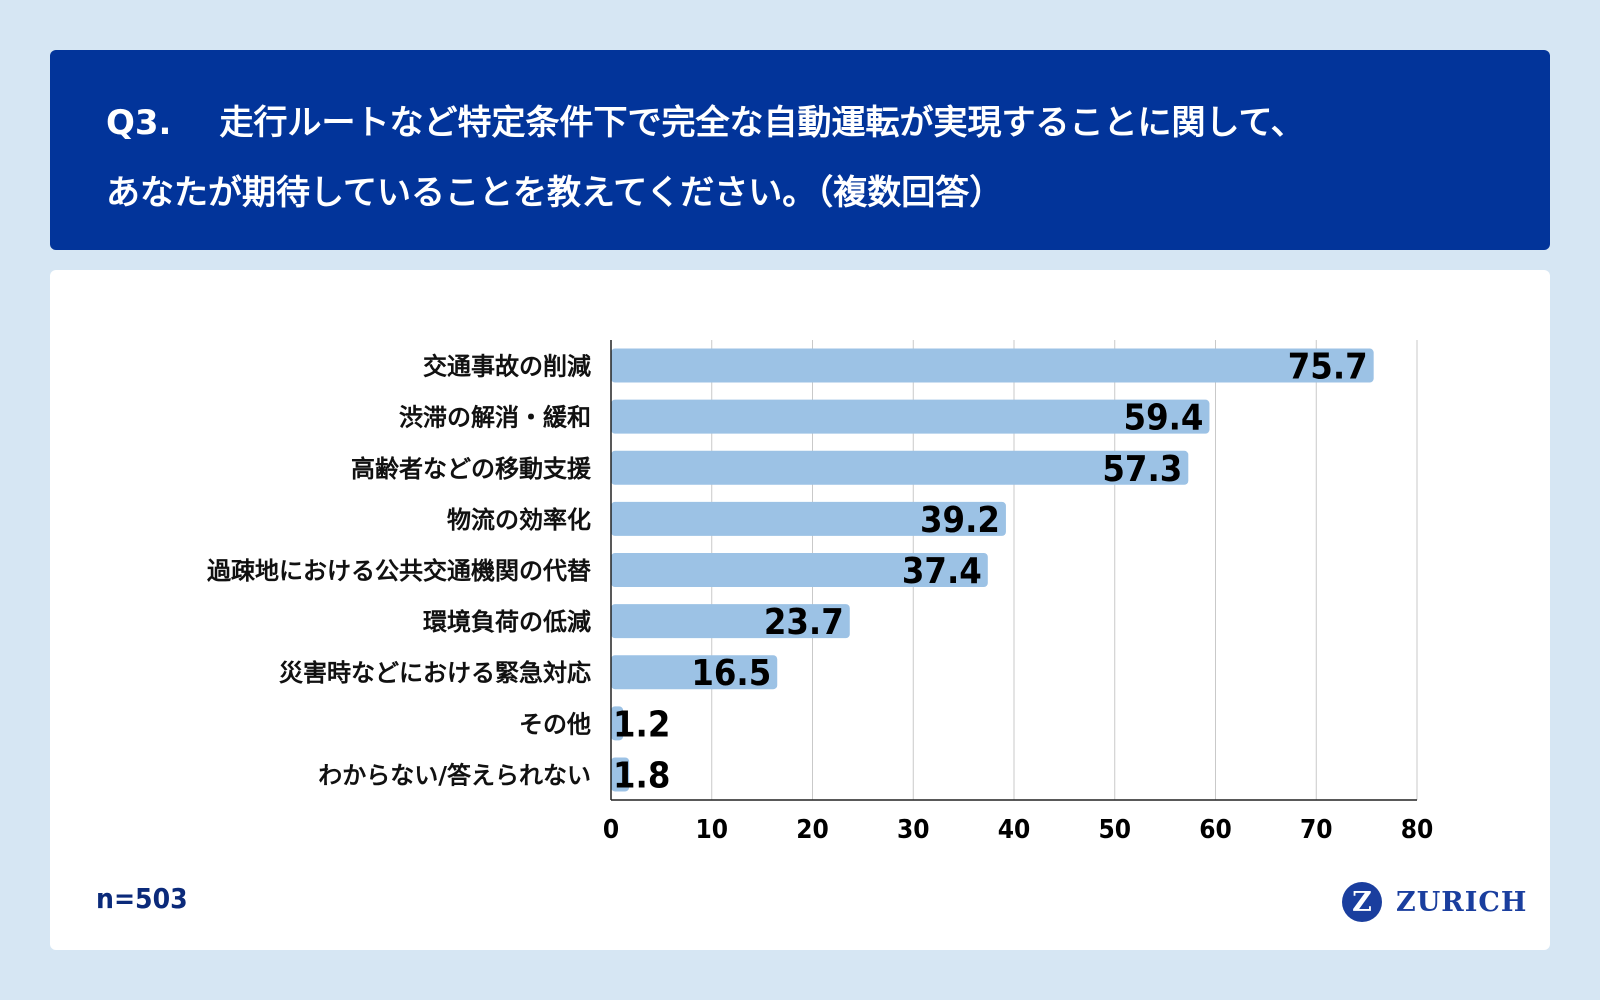 The image size is (1600, 1000). What do you see at coordinates (1362, 902) in the screenshot?
I see `zurich-logo-icon: Z` at bounding box center [1362, 902].